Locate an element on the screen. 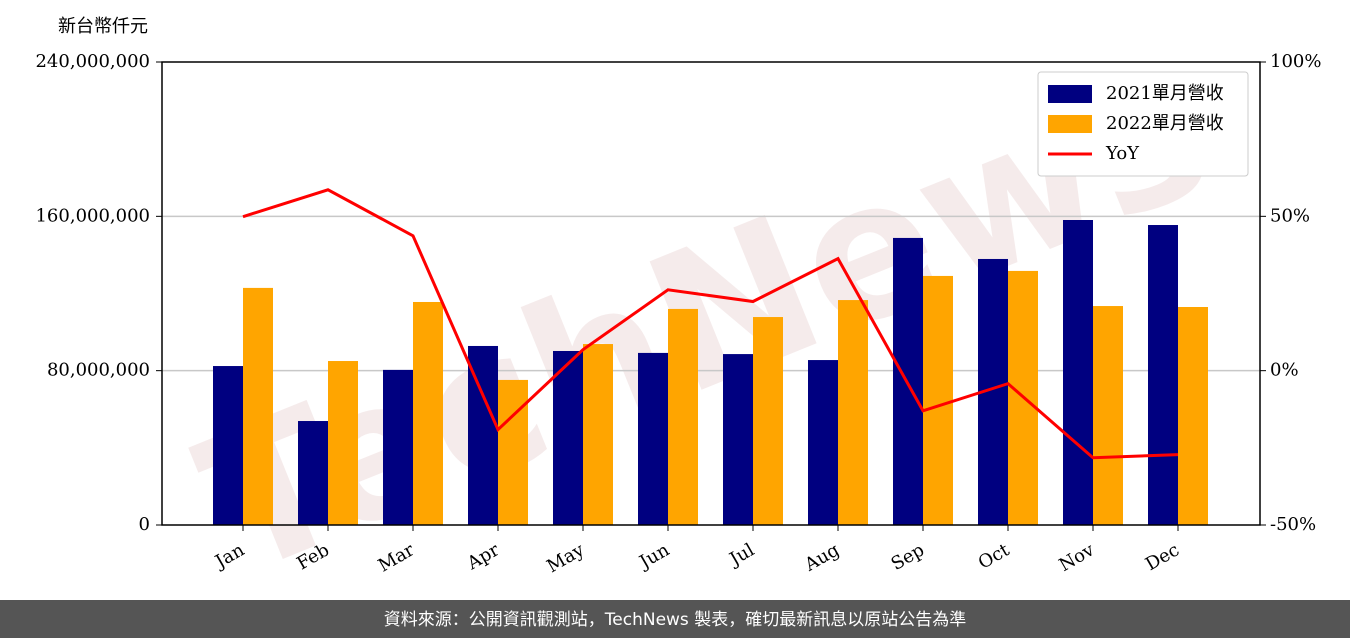  footer: 資料來源：公開資訊觀測站，TechNews 製表，確切最新訊息以原站公告為準 is located at coordinates (675, 620).